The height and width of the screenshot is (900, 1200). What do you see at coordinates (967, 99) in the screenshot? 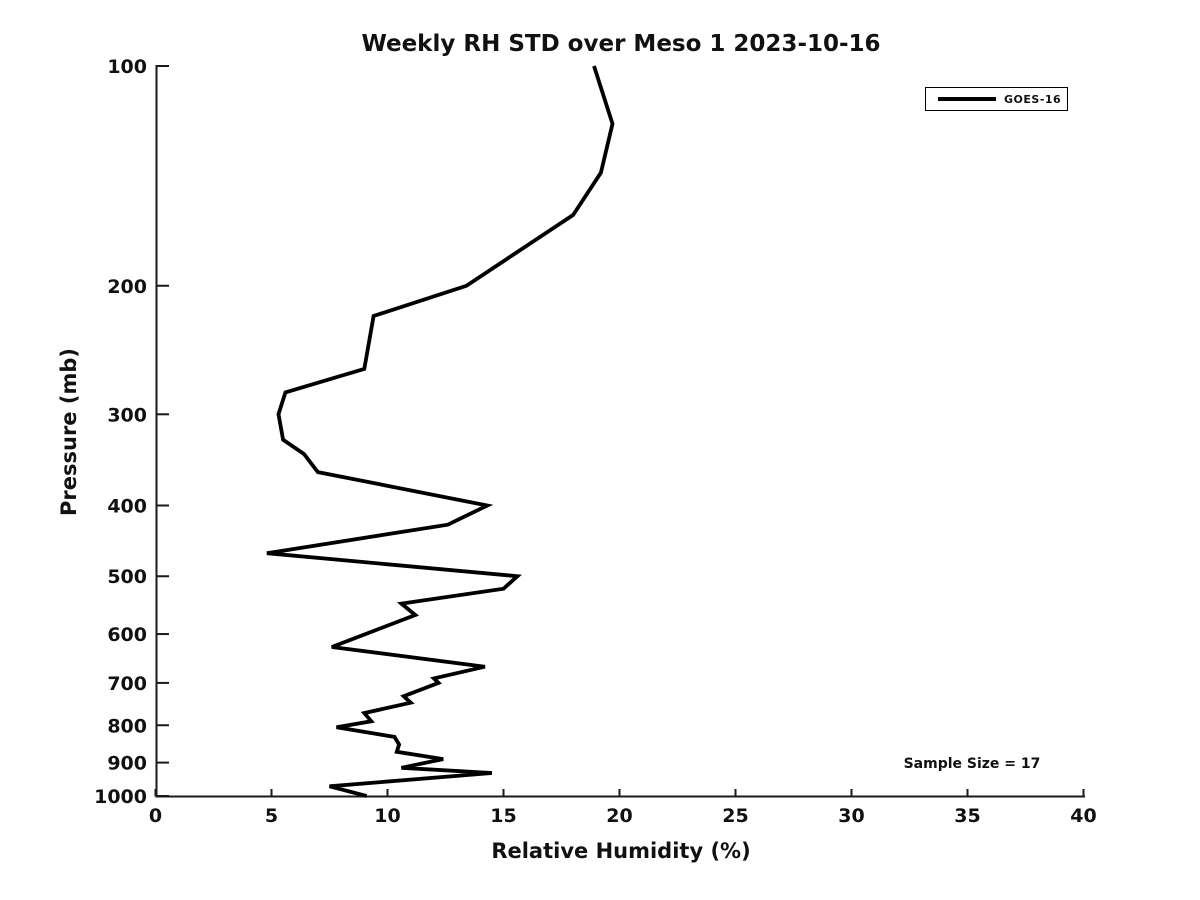
I see `legend-line-sample-icon` at bounding box center [967, 99].